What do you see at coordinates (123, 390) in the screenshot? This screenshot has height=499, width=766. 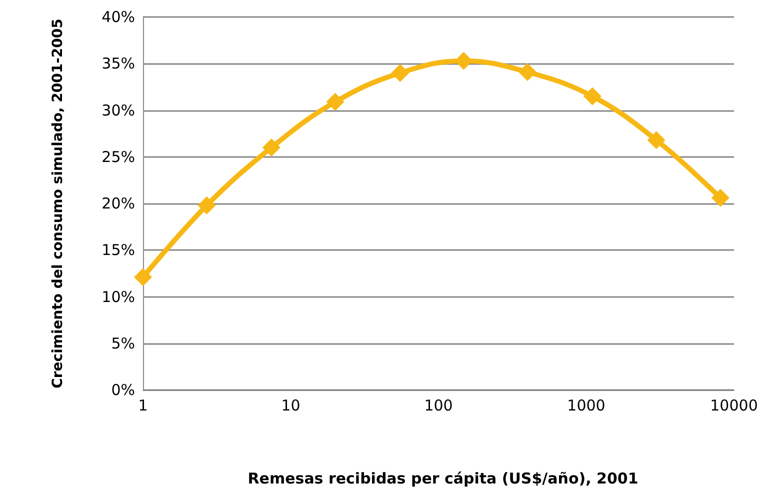 I see `y-tick-label: 0%` at bounding box center [123, 390].